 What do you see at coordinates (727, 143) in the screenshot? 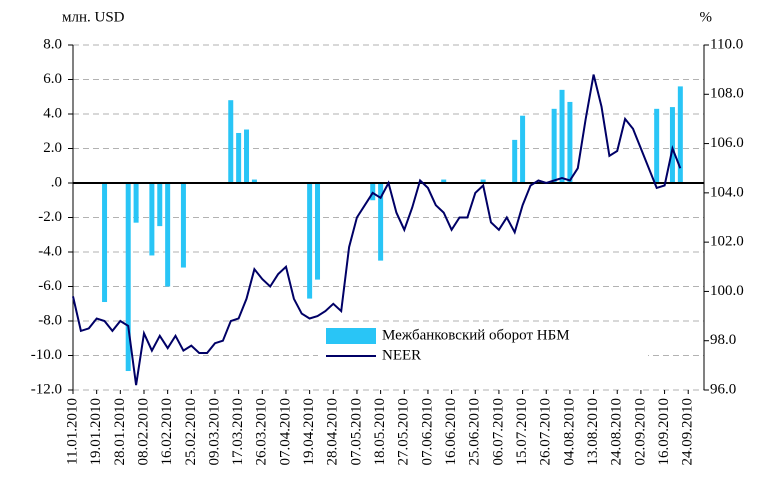
I see `y2-tick-label: 106.0` at bounding box center [727, 143].